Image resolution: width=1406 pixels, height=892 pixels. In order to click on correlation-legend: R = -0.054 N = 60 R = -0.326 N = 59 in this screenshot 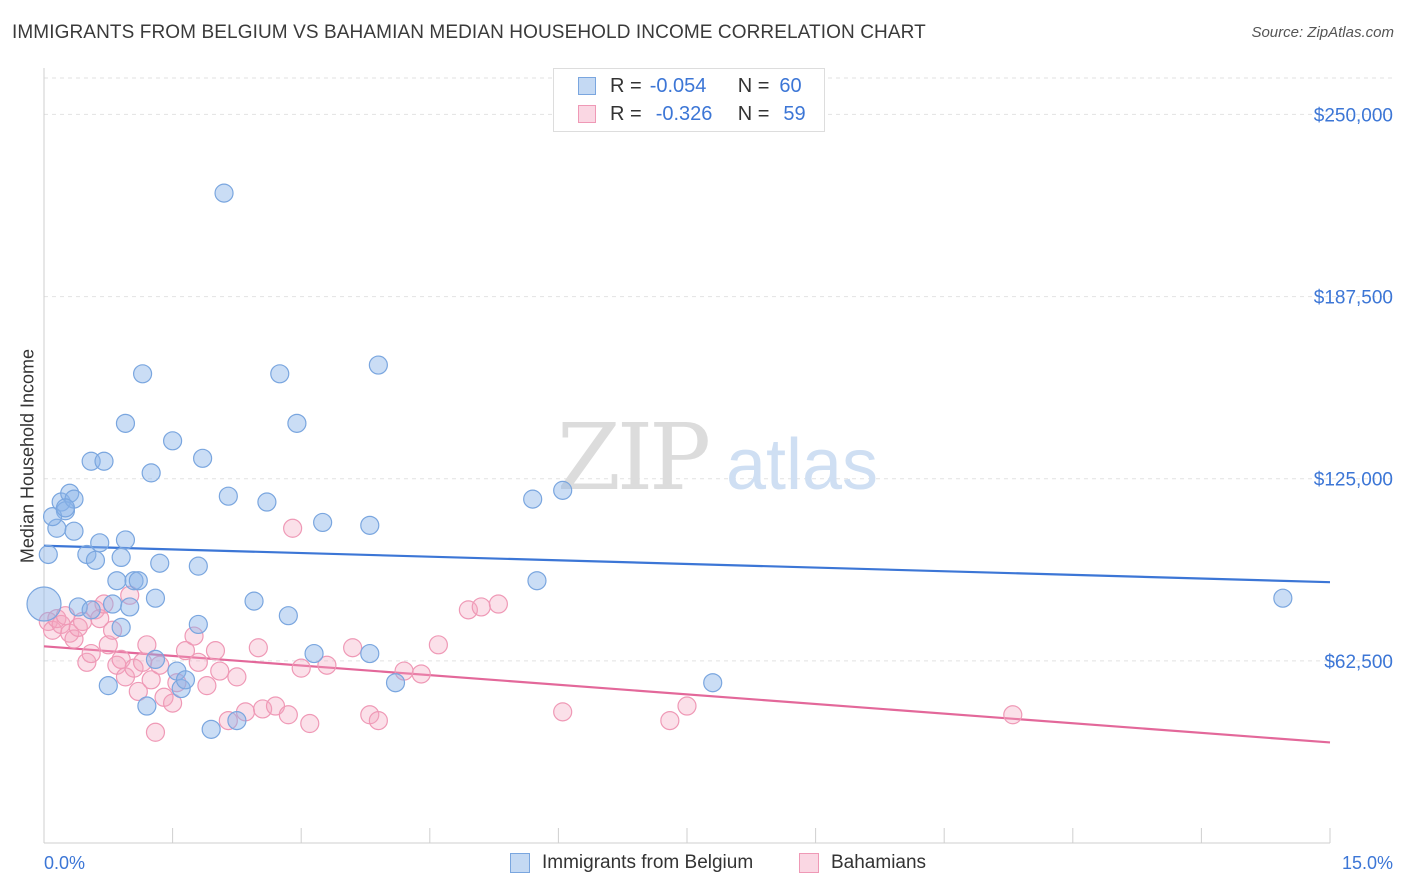, I will do `click(689, 100)`.